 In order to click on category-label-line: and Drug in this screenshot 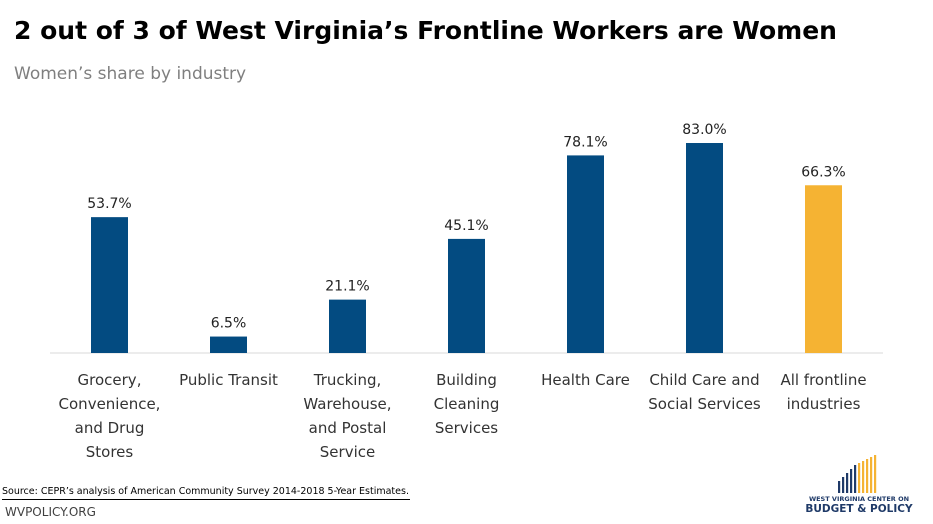, I will do `click(110, 428)`.